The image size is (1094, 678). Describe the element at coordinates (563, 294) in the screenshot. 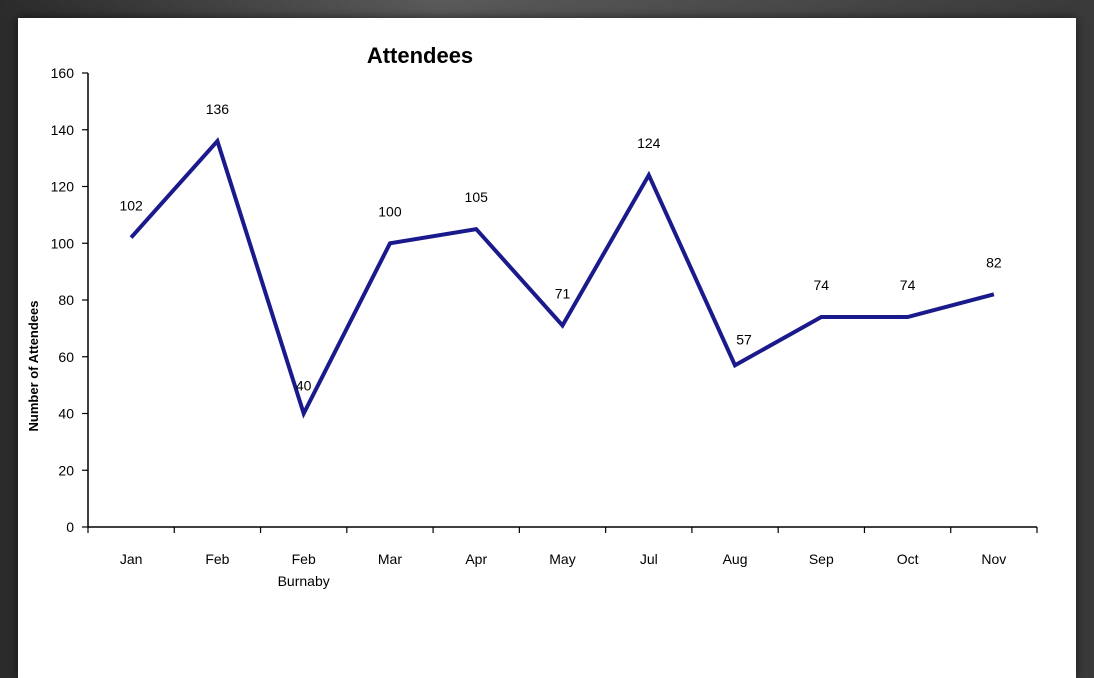

I see `data-label: 71` at that location.